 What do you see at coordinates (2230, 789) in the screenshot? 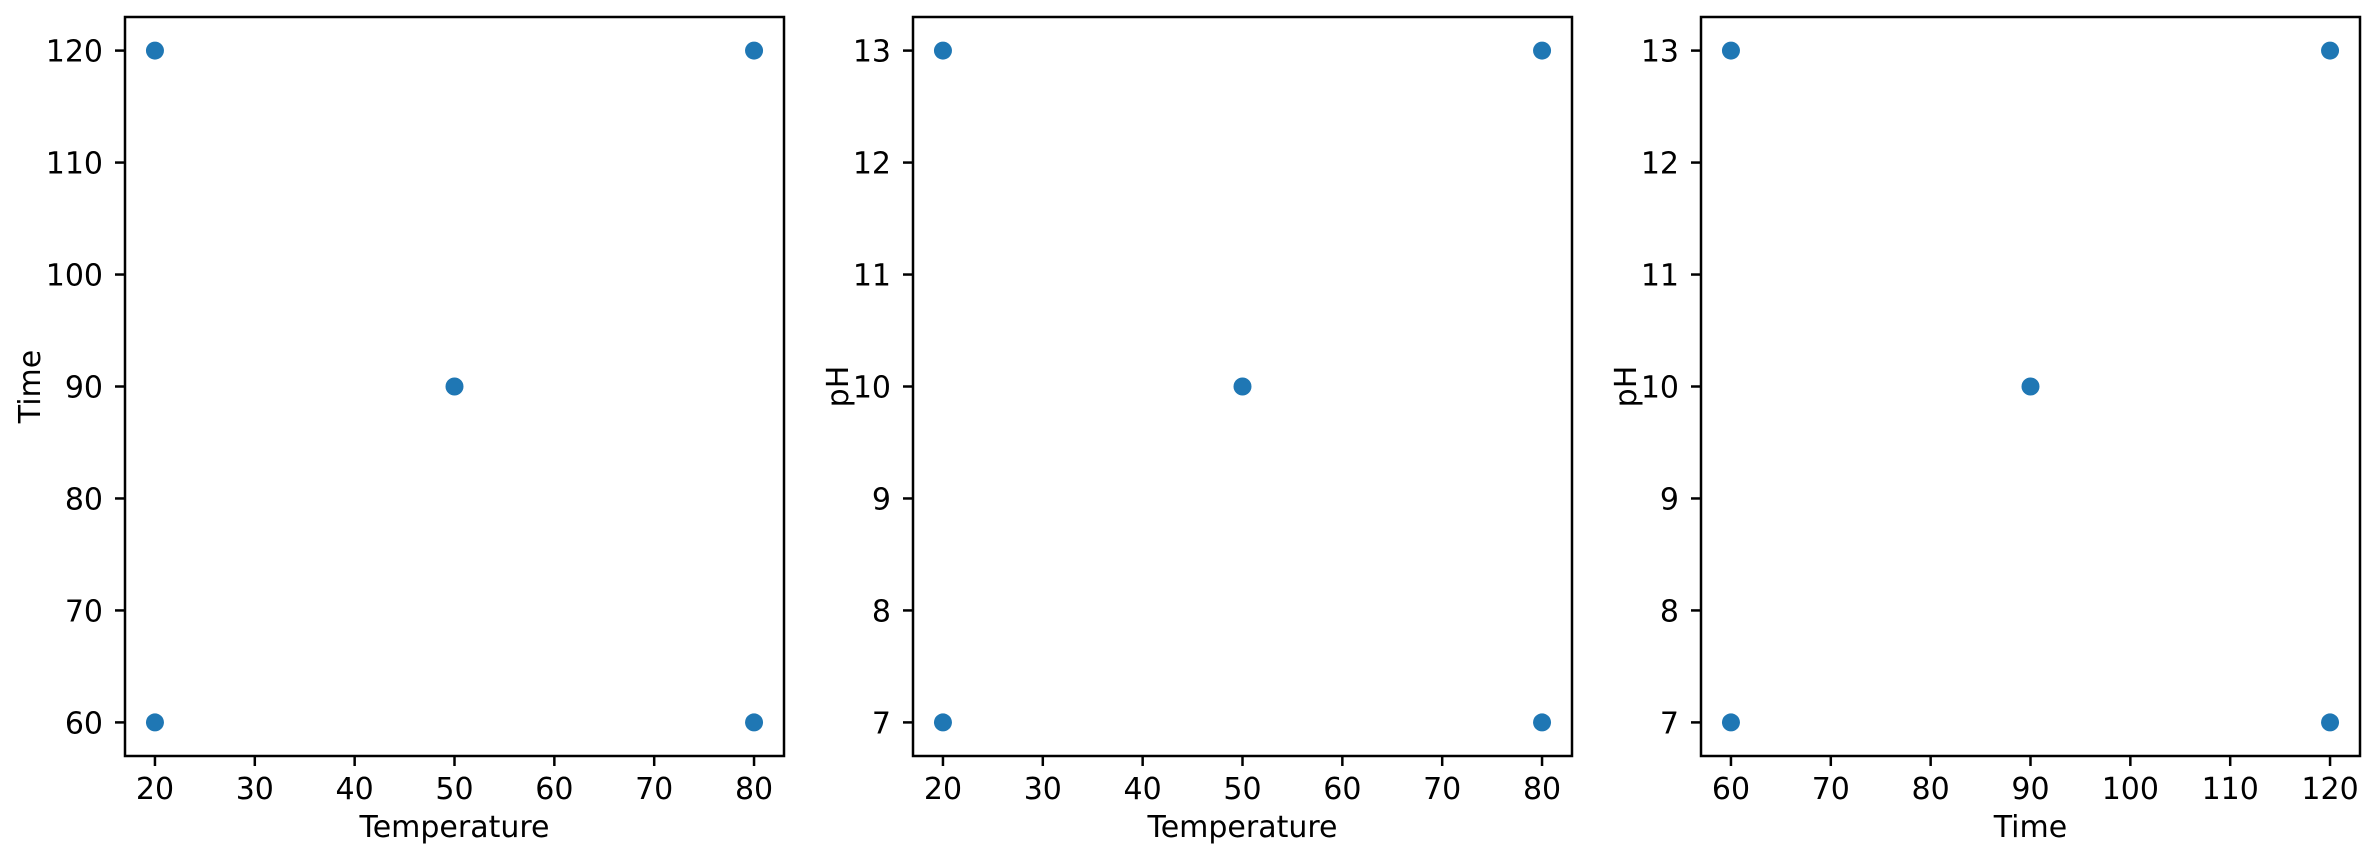
I see `x-tick-label: 110` at bounding box center [2230, 789].